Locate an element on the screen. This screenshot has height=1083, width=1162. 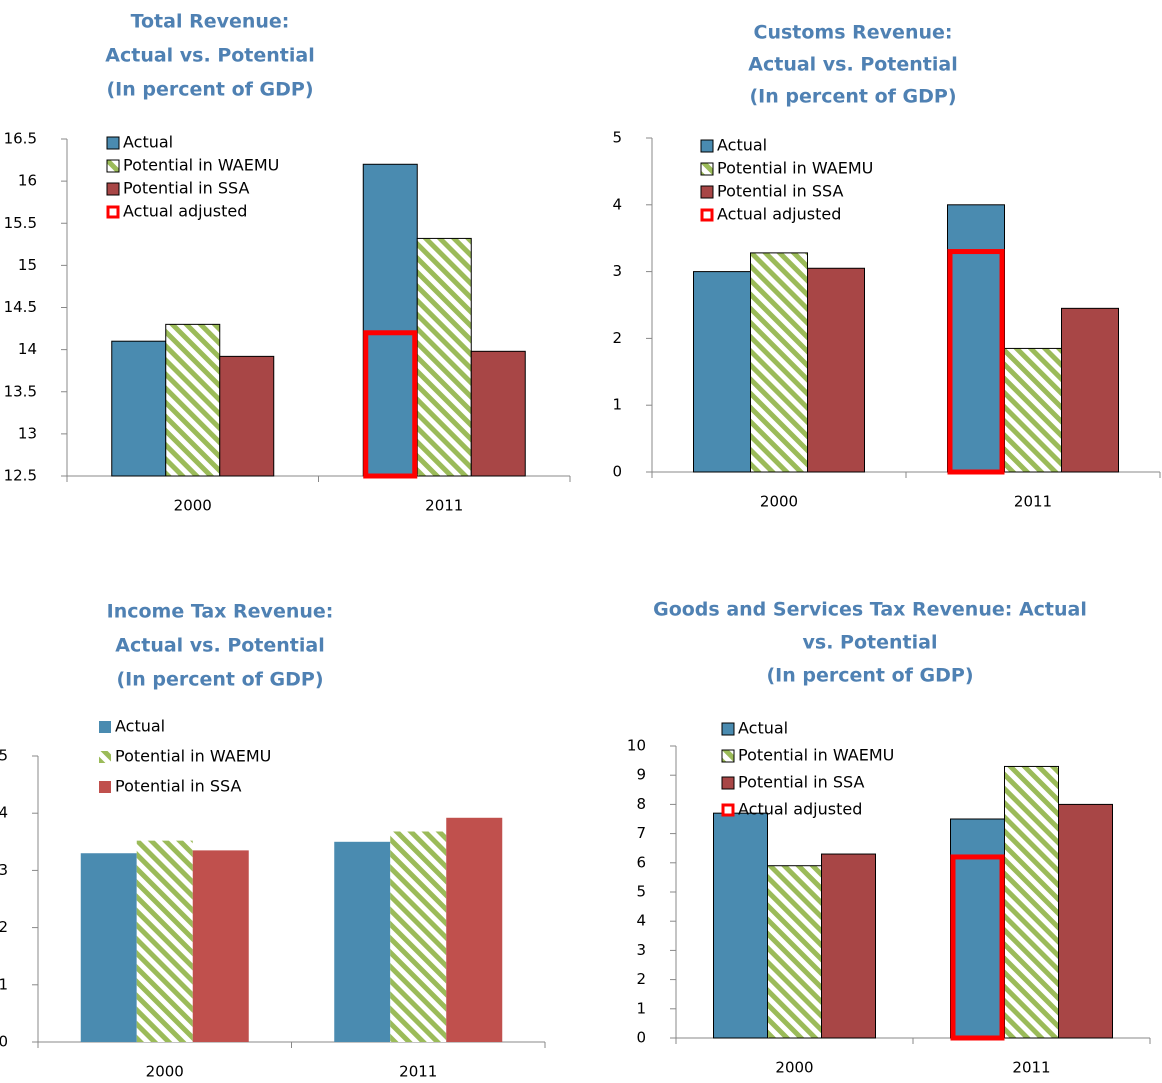
y-tick-label: 6 is located at coordinates (641, 862).